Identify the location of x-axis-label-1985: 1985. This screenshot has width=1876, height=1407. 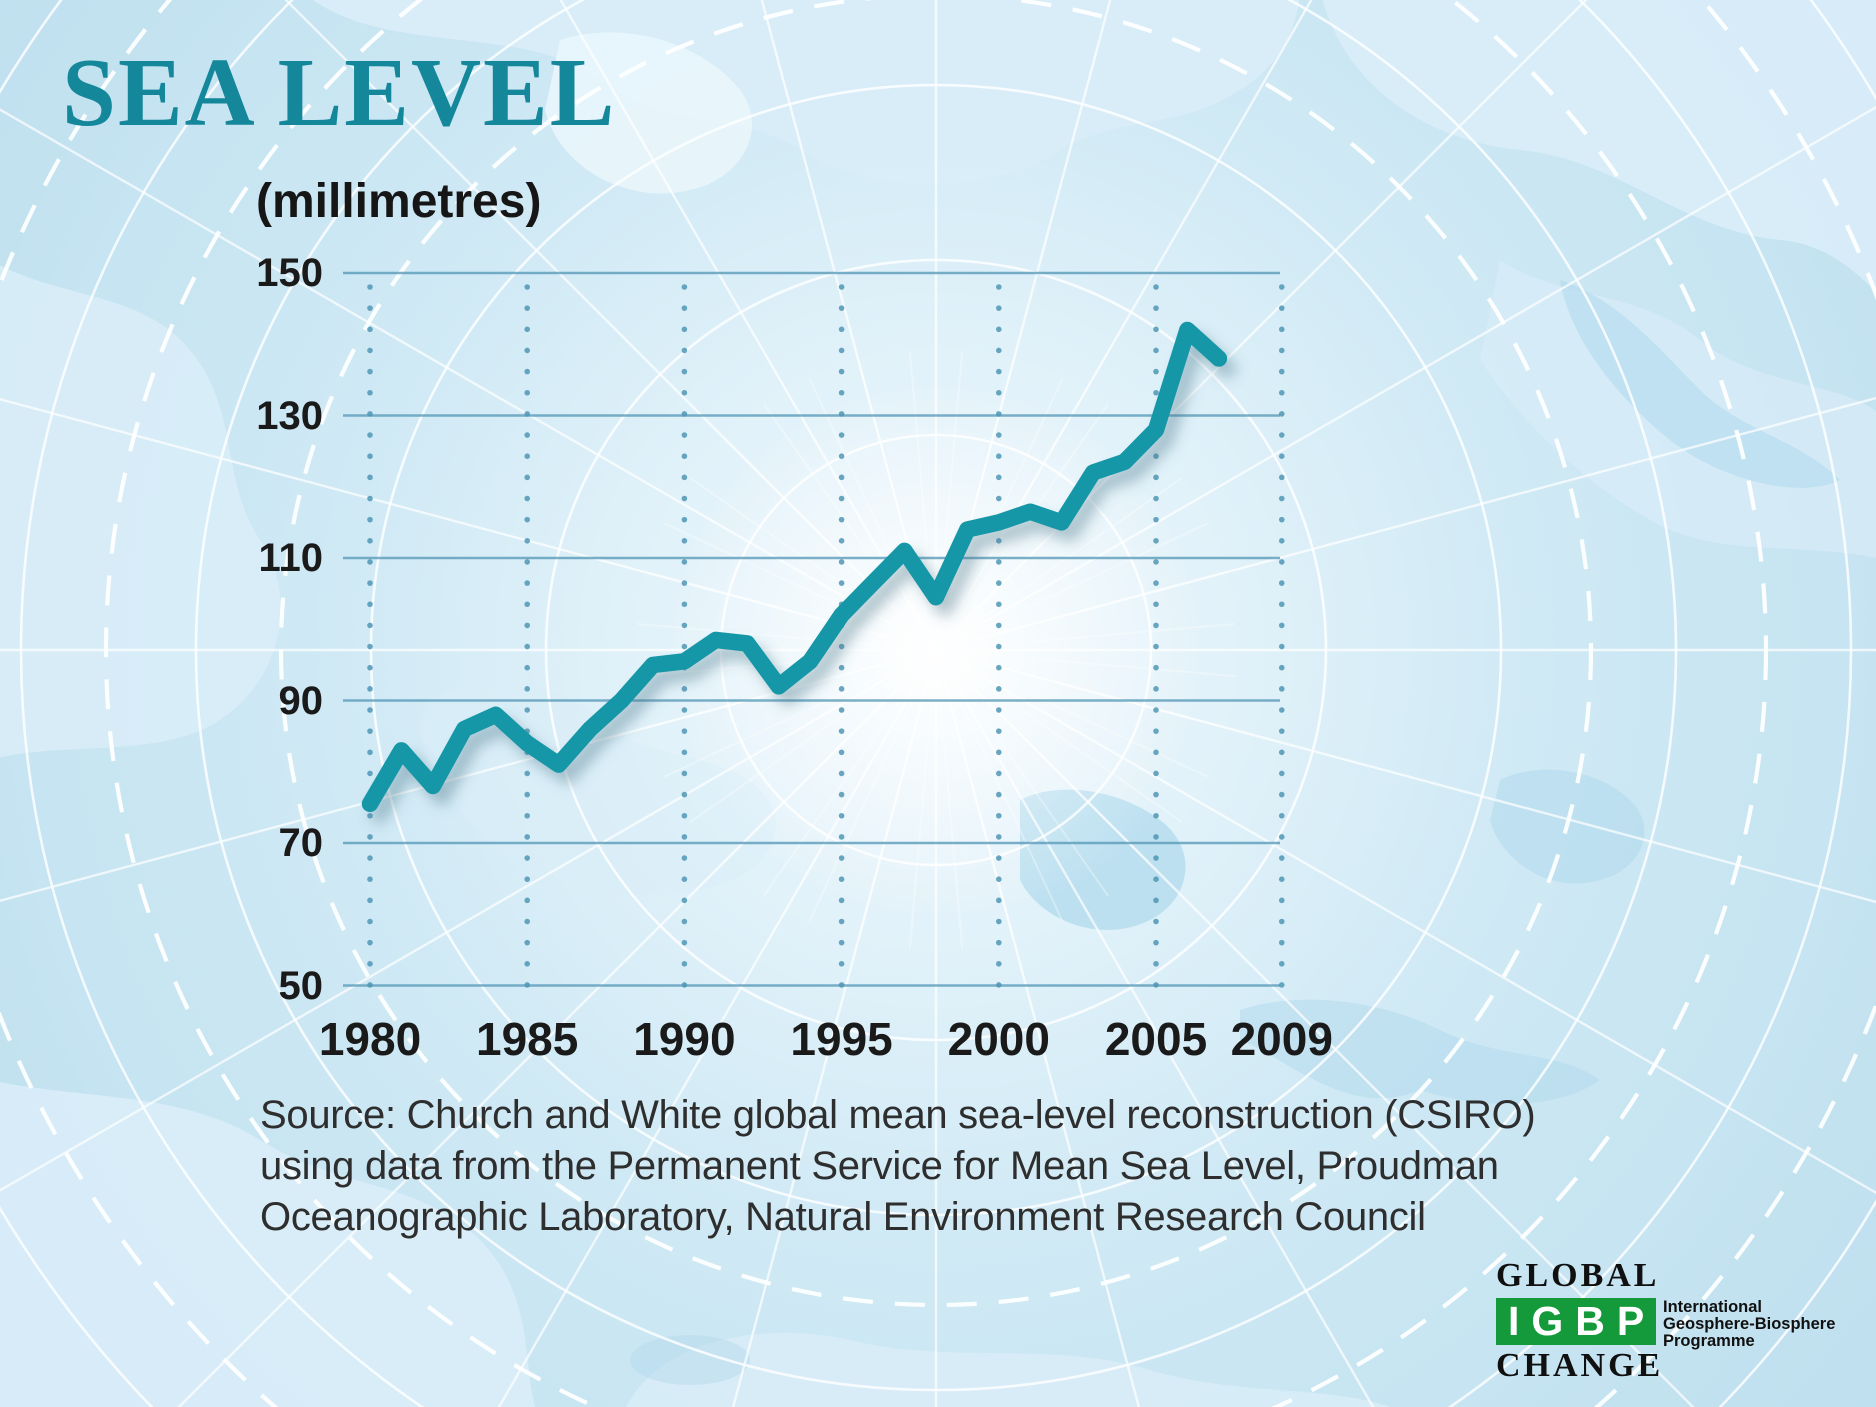
(527, 1039).